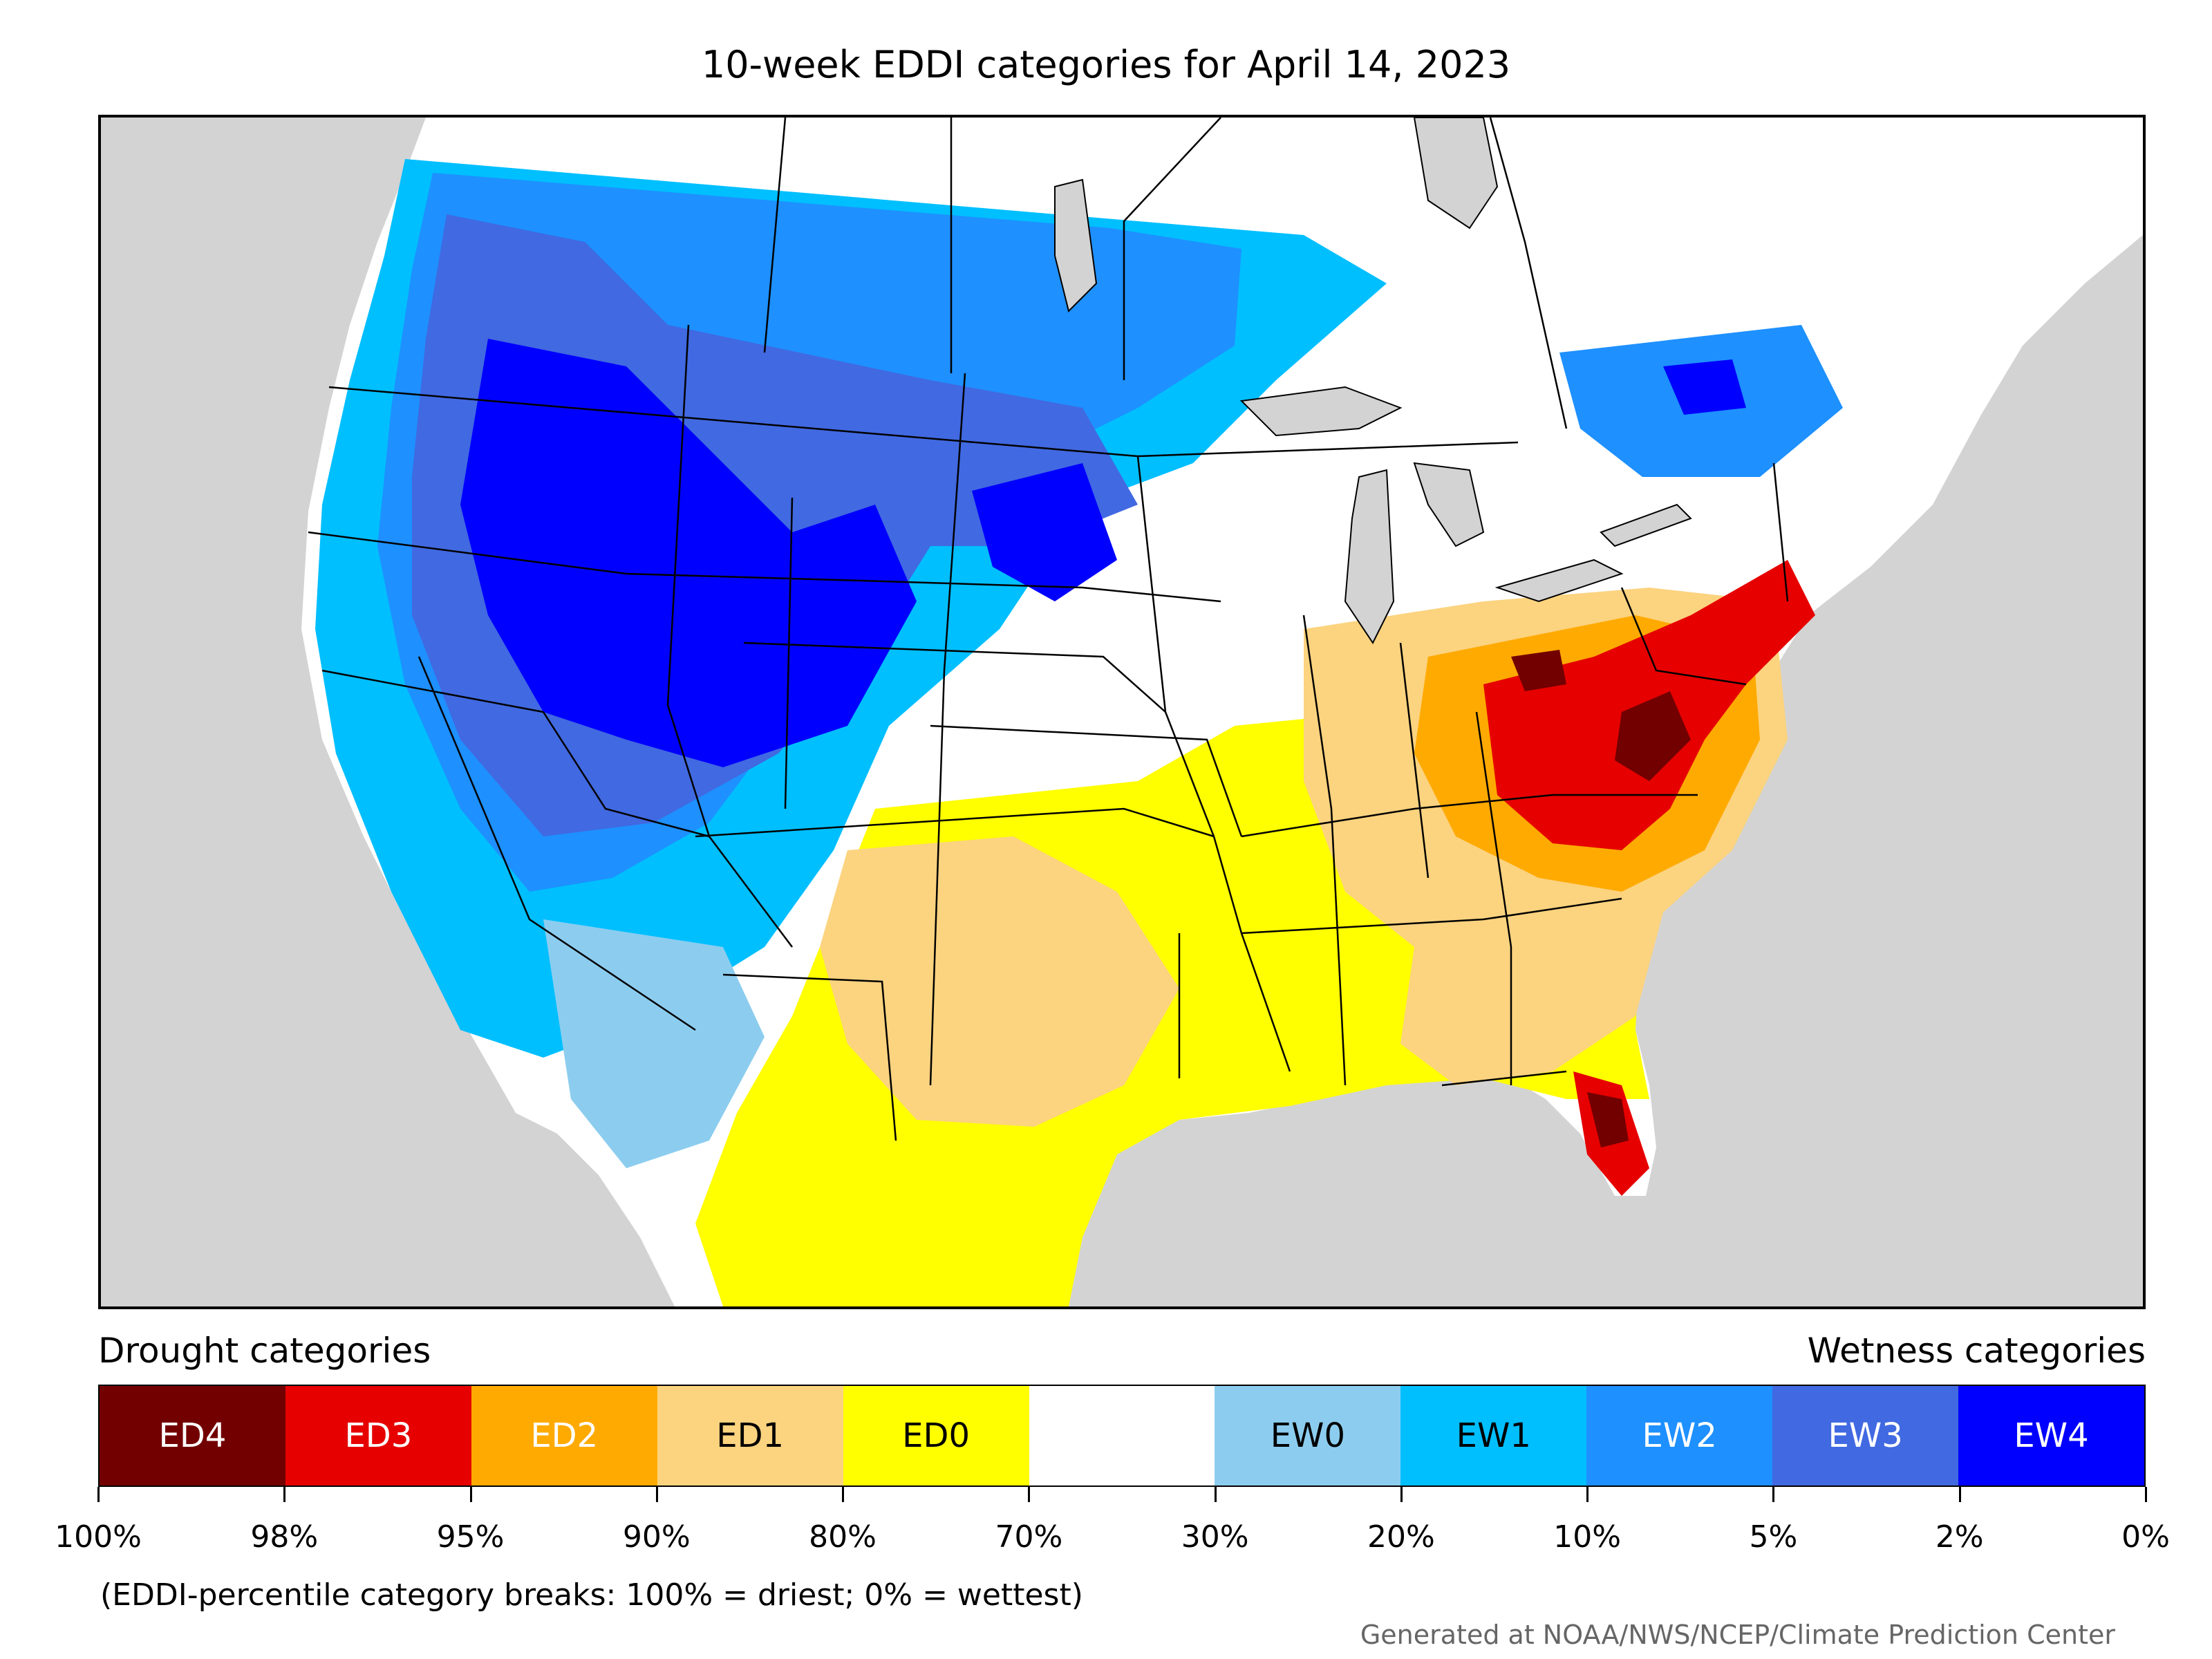  Describe the element at coordinates (264, 1351) in the screenshot. I see `drought-heading: Drought categories` at that location.